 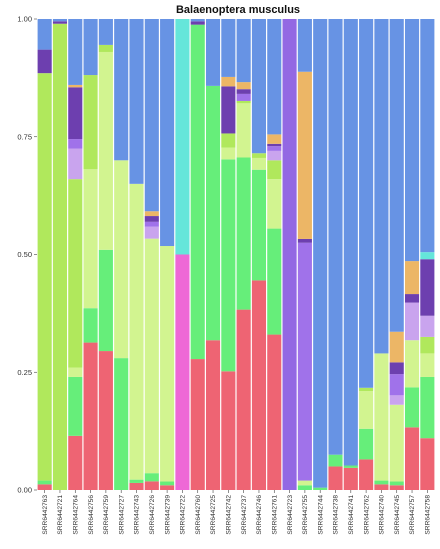 What do you see at coordinates (290, 515) in the screenshot?
I see `x-tick-label: SRR6442723` at bounding box center [290, 515].